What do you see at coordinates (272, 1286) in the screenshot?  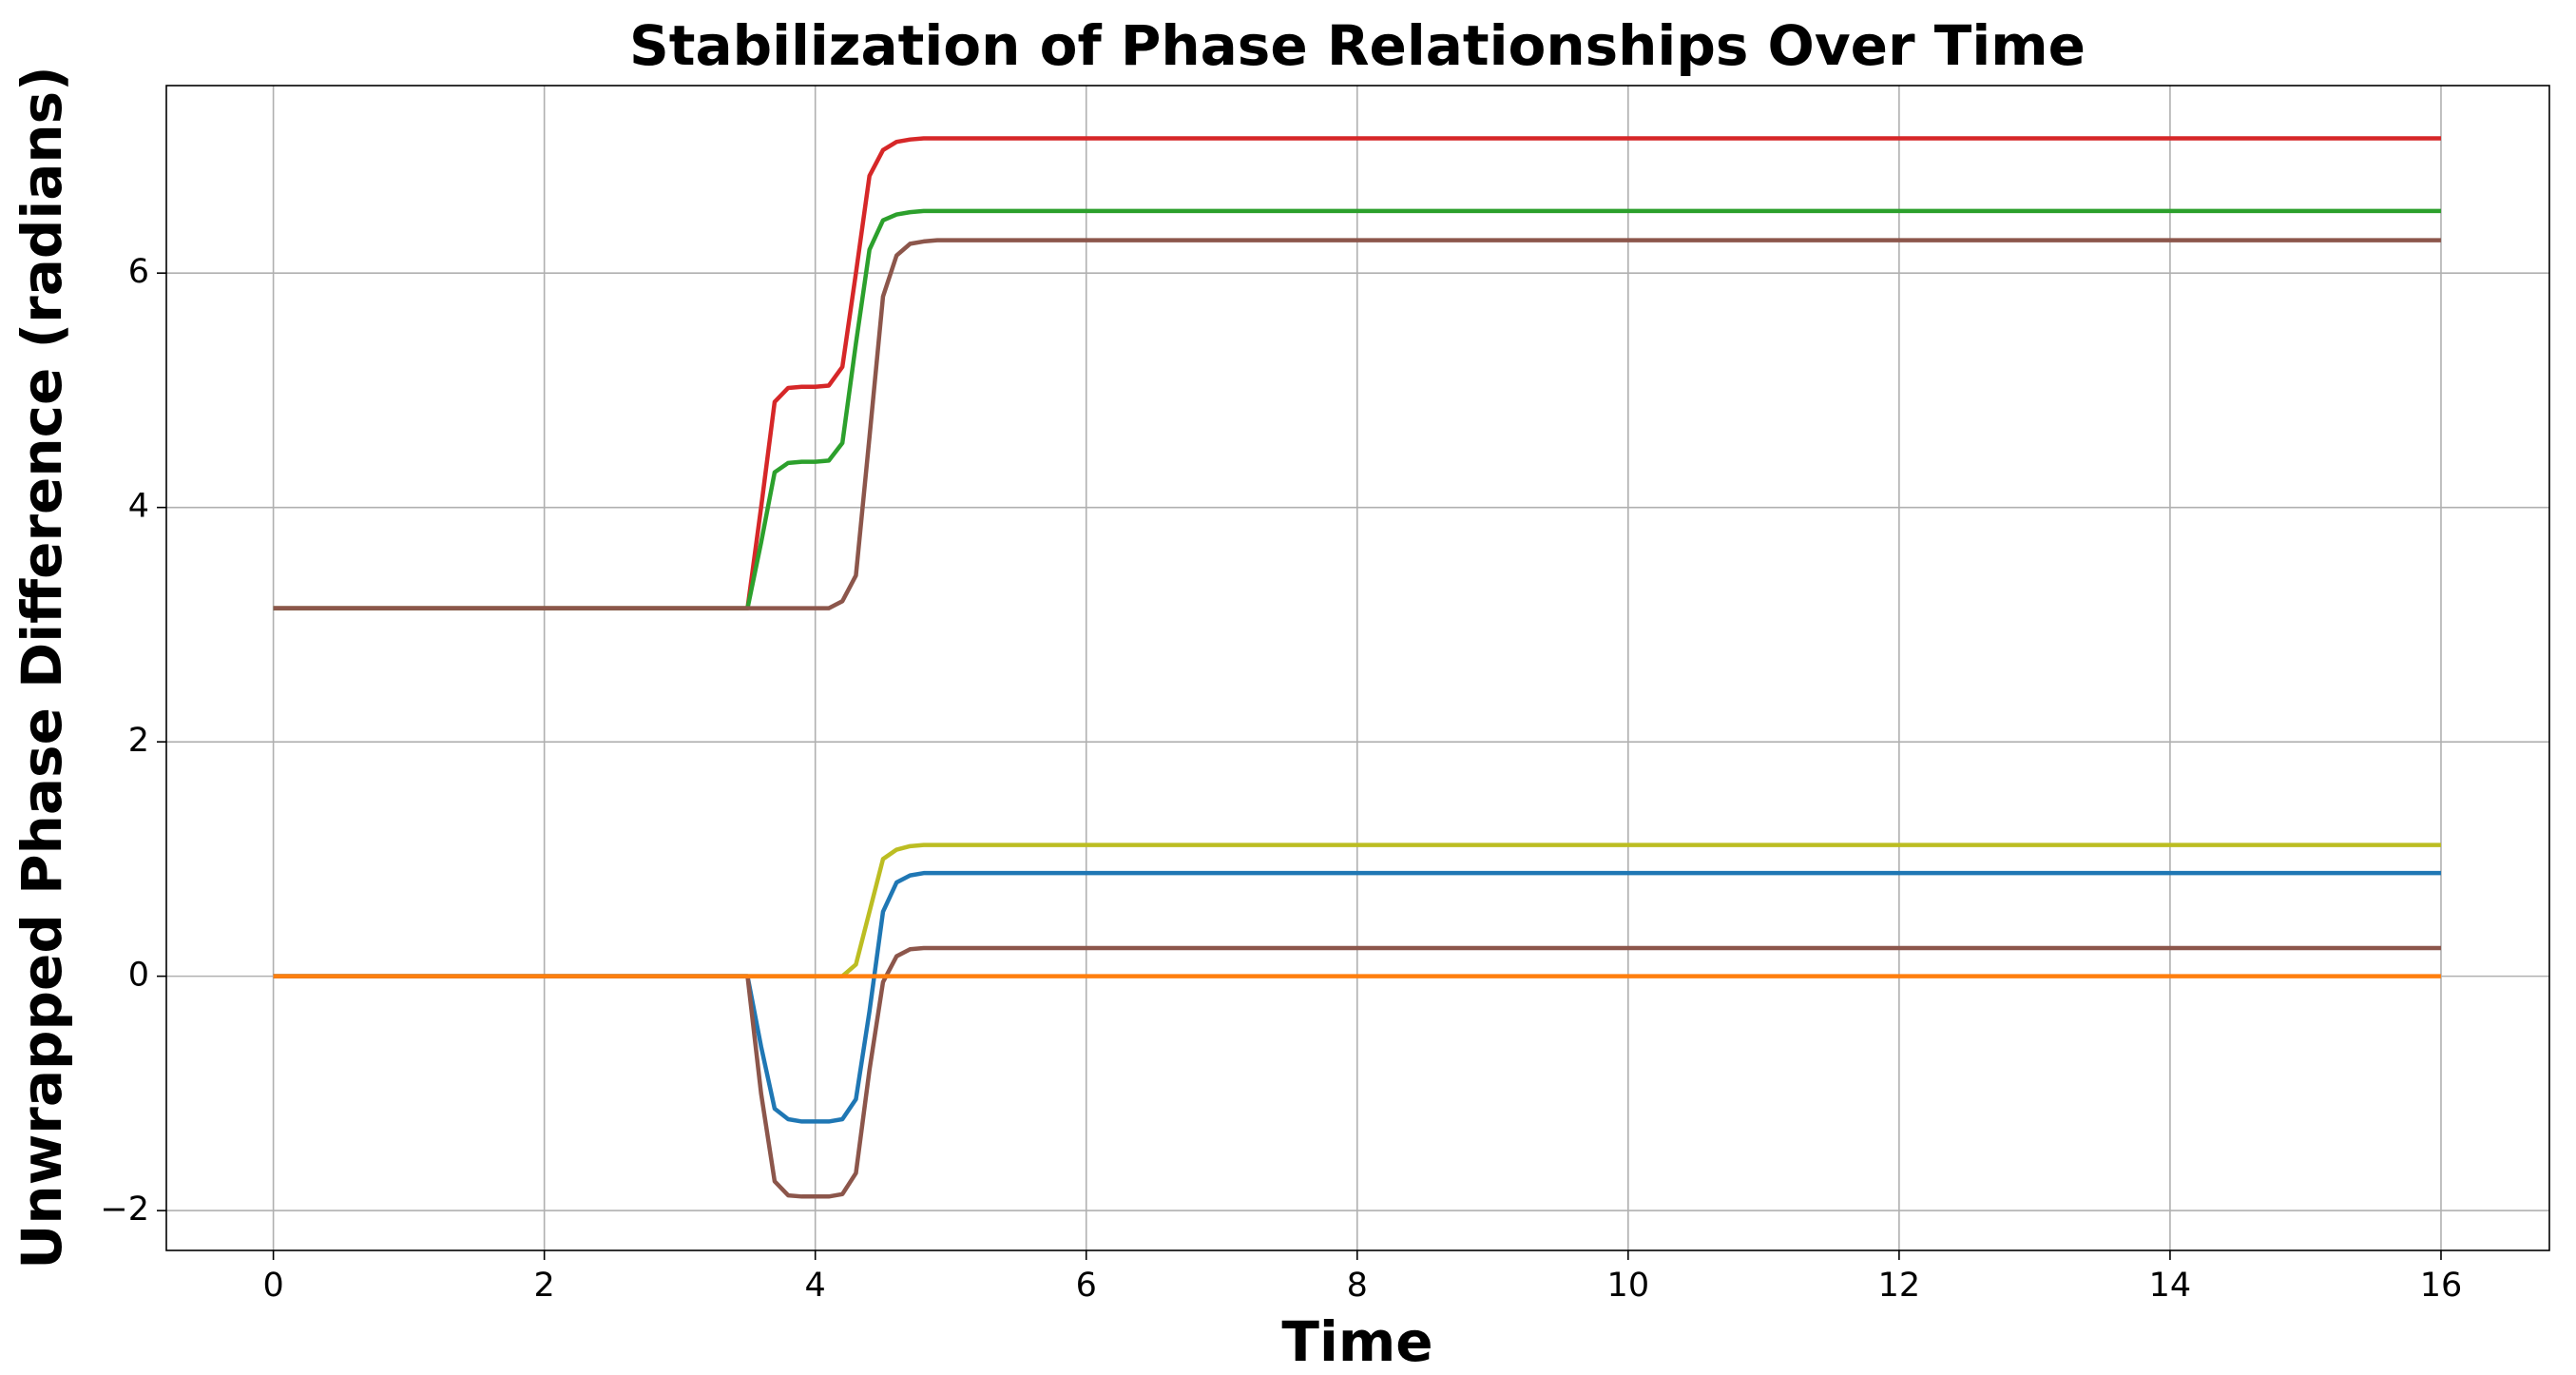 I see `x-tick-label: 0` at bounding box center [272, 1286].